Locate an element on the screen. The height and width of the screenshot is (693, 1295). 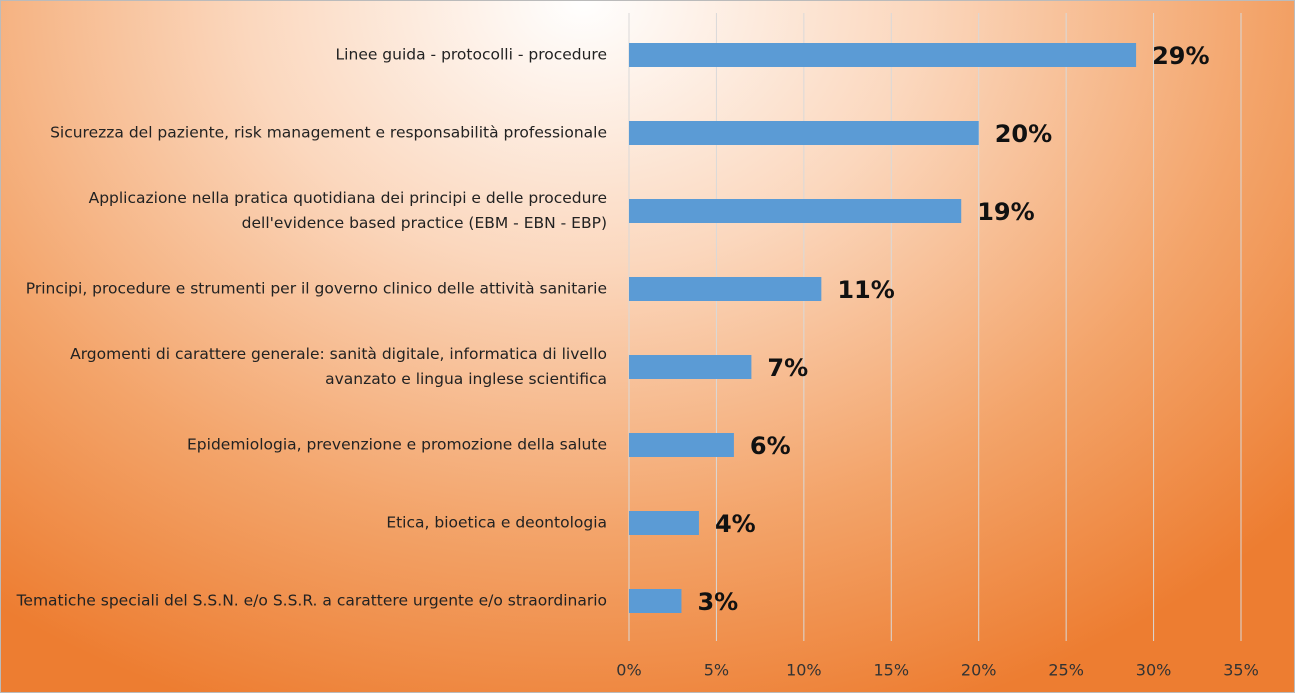
category-label: Etica, bioetica e deontologia is located at coordinates (496, 522).